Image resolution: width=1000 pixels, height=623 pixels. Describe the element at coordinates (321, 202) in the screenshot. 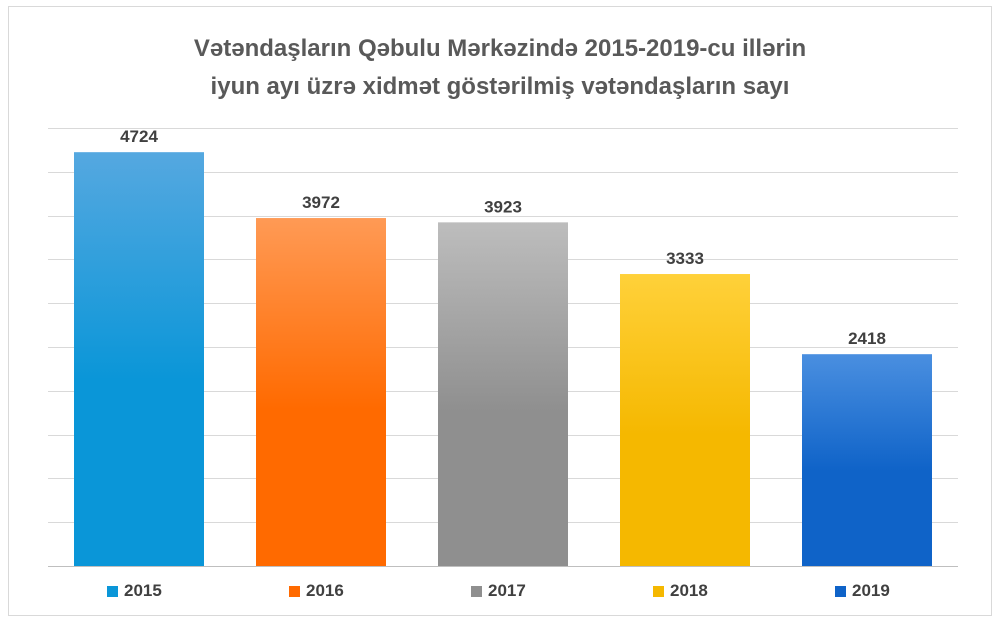

I see `data-label-2016: 3972` at that location.